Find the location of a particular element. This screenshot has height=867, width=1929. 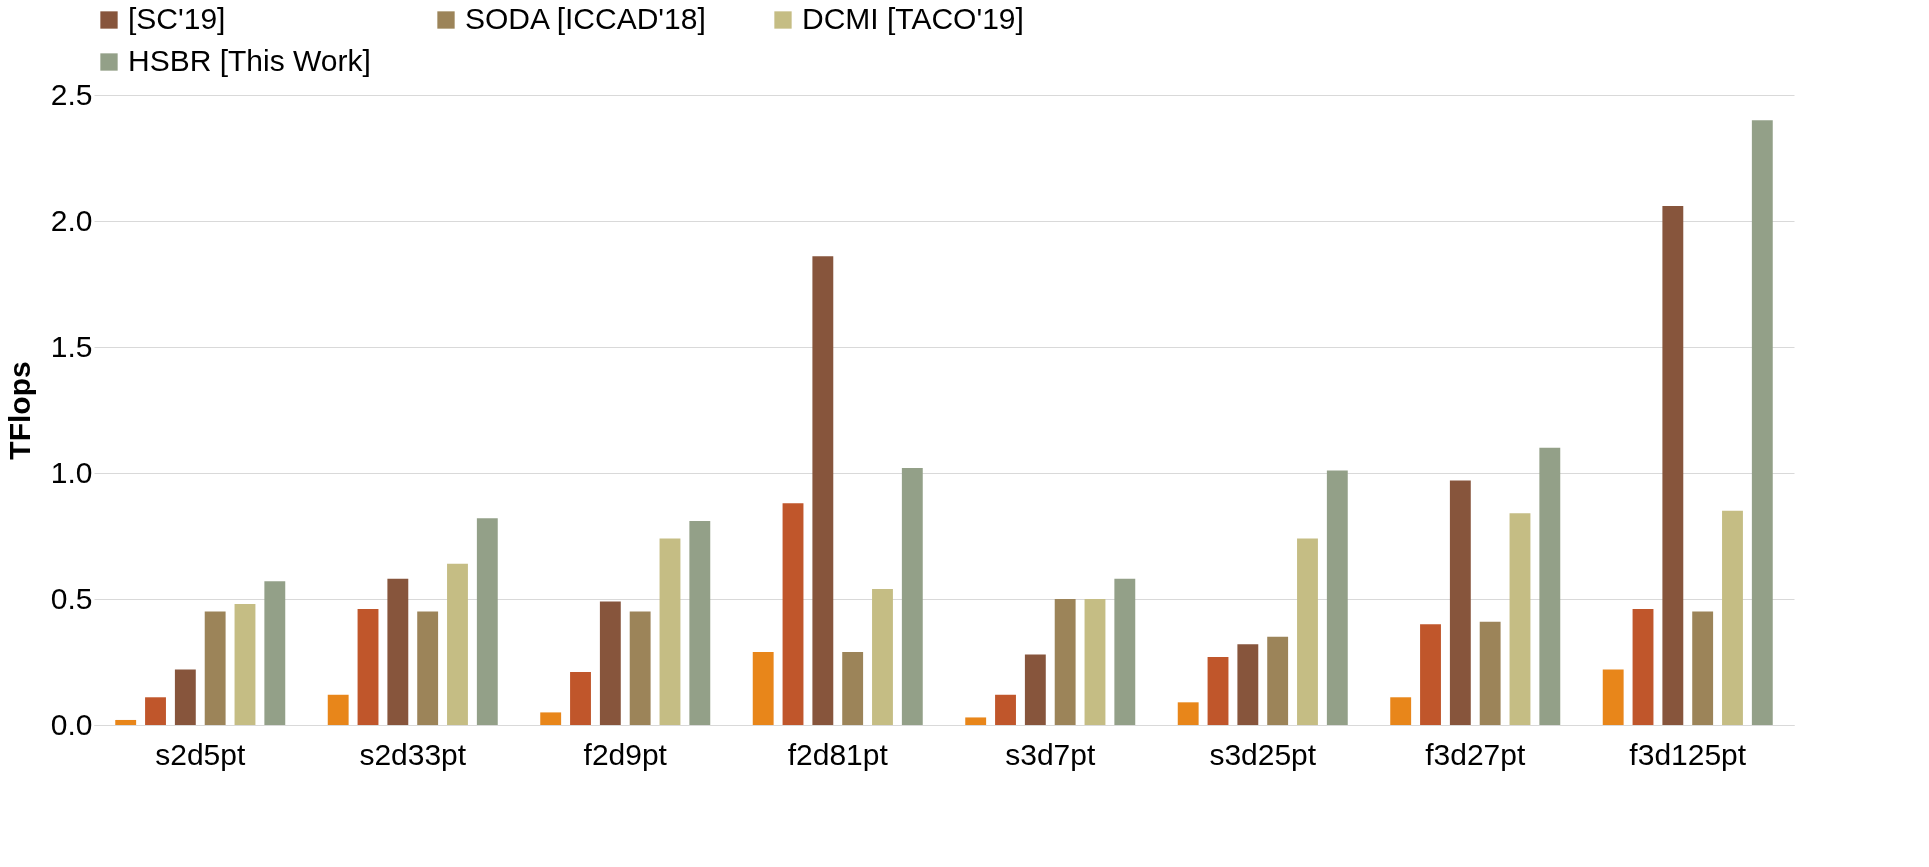

legend-label: DCMI [TACO'19] is located at coordinates (913, 18).